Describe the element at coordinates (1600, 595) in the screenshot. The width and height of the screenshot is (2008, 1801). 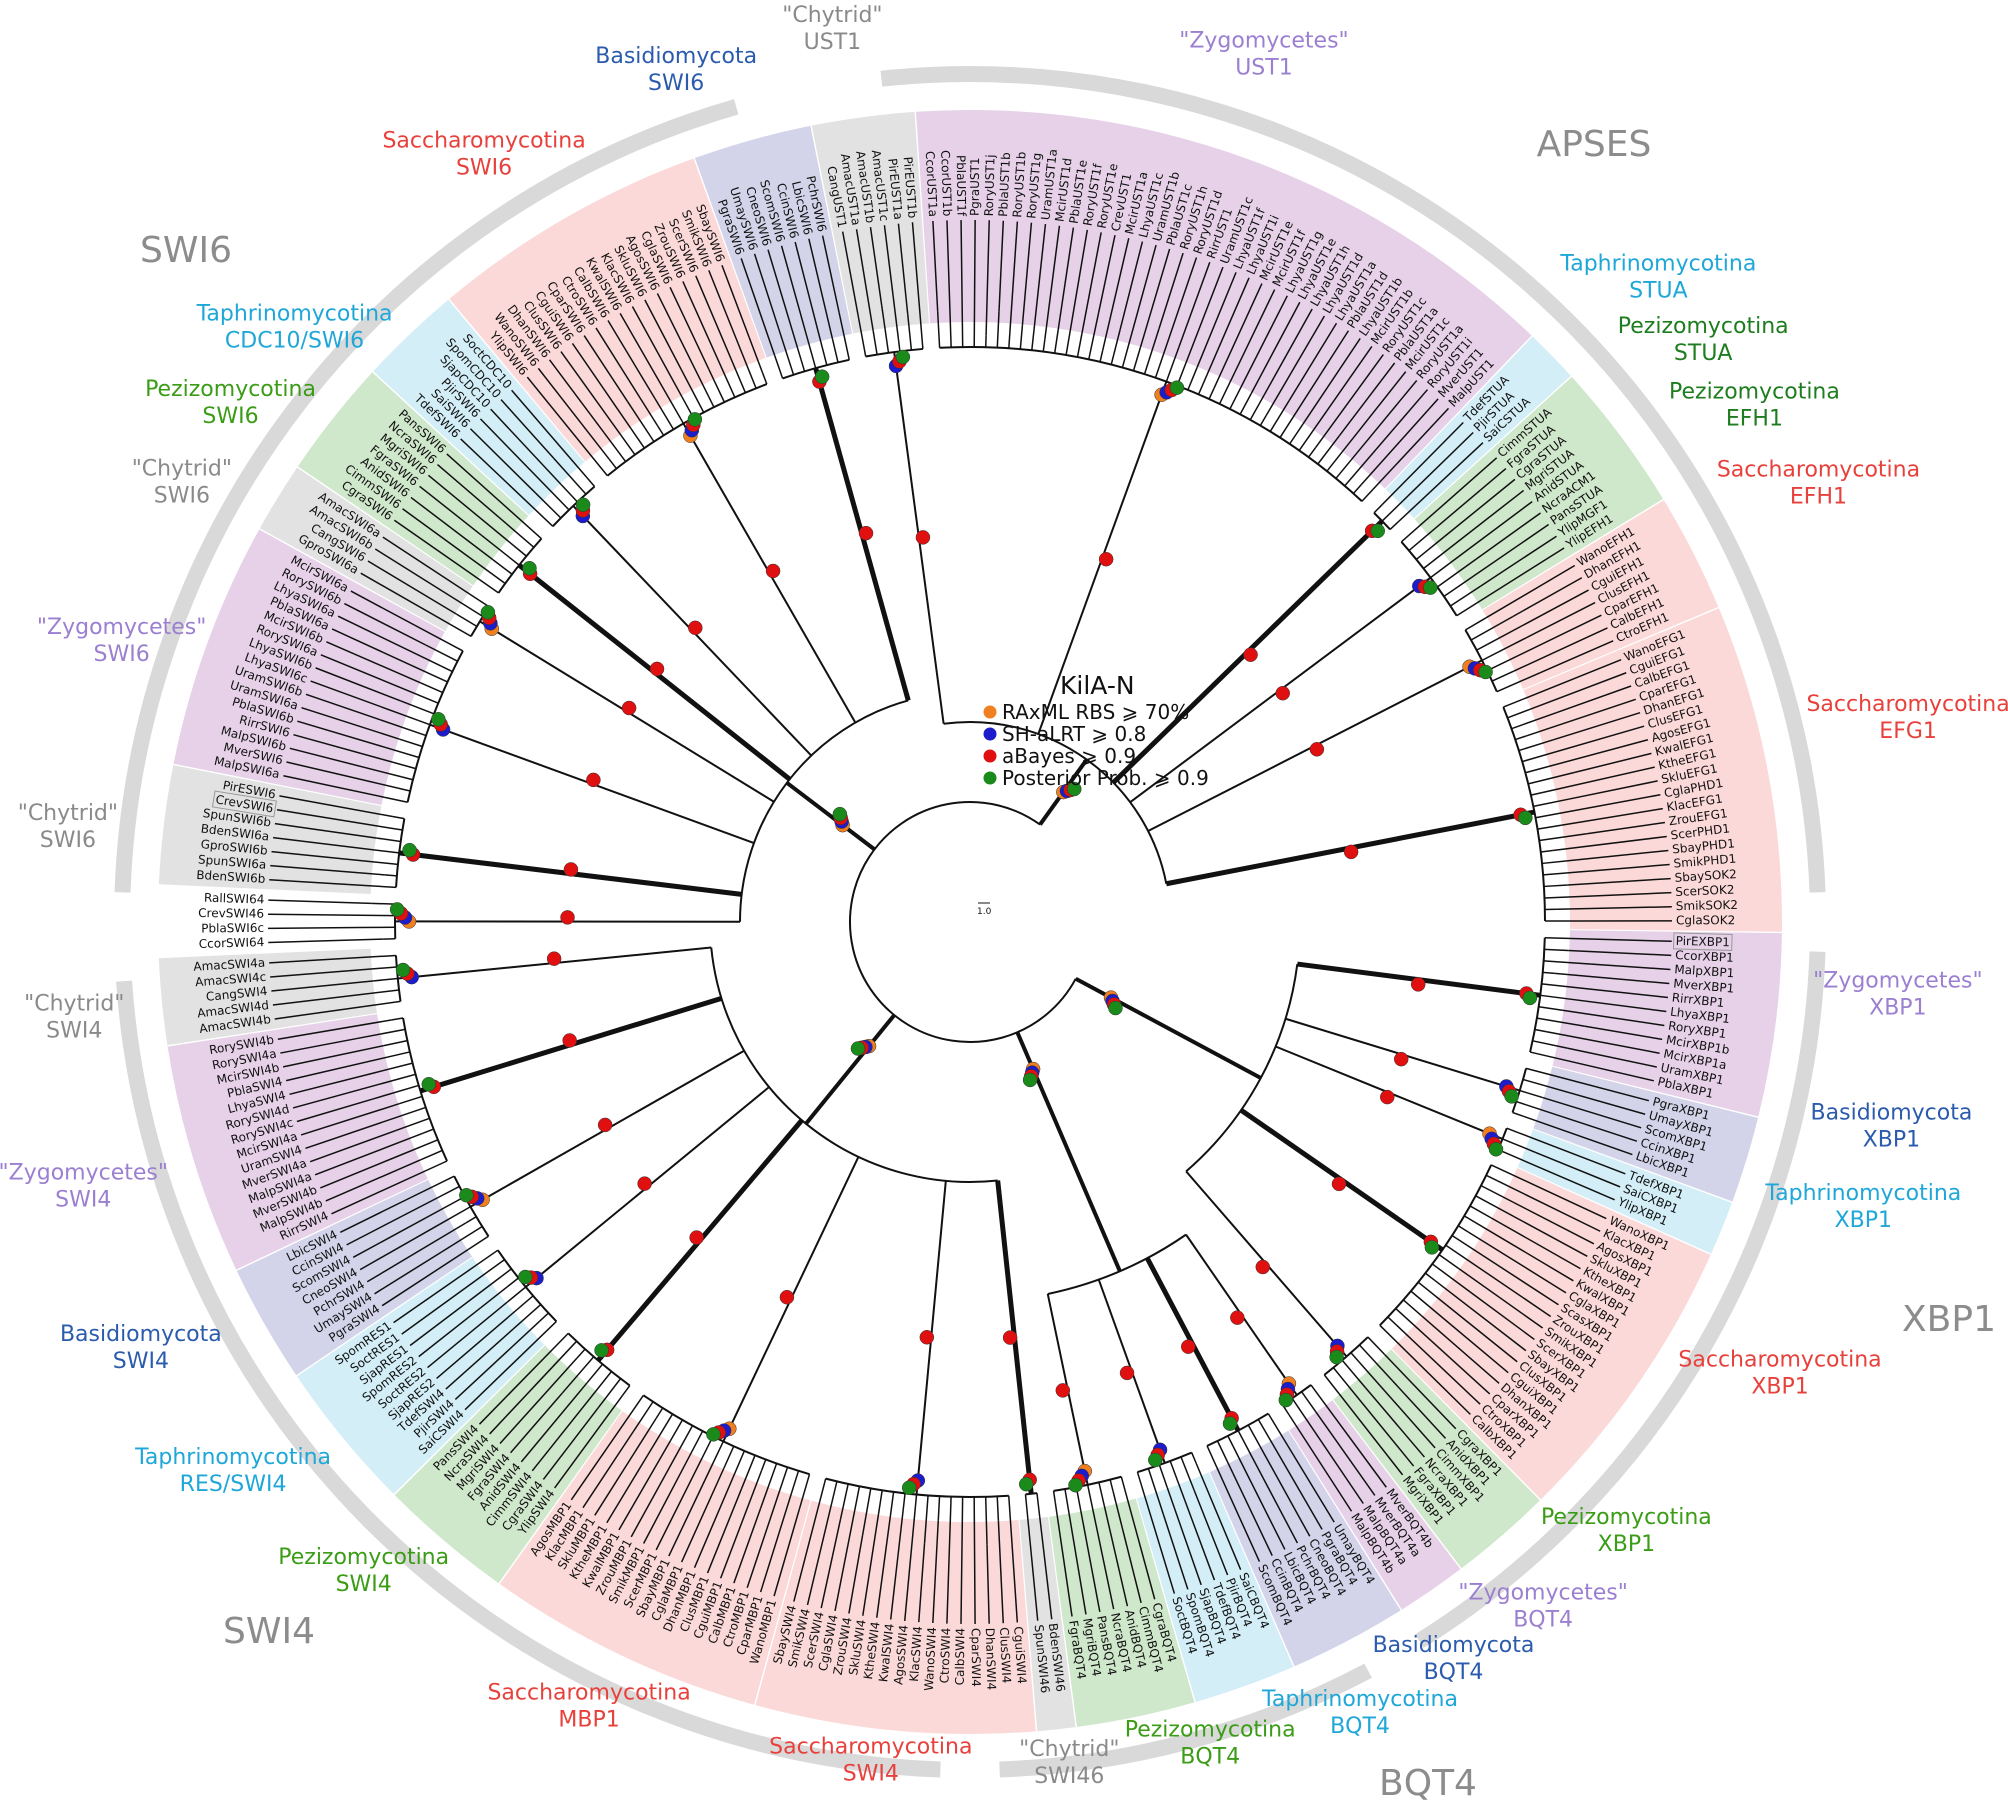
I see `clade-wedge` at that location.